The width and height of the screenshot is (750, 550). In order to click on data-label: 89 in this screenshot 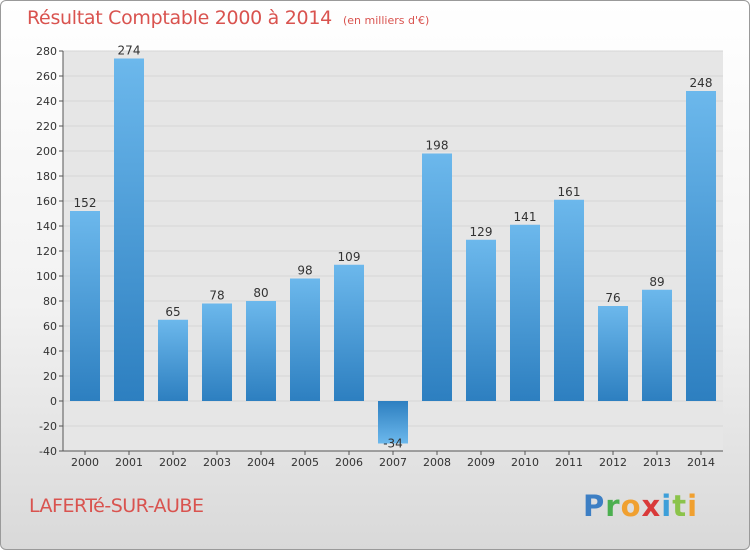, I will do `click(656, 282)`.